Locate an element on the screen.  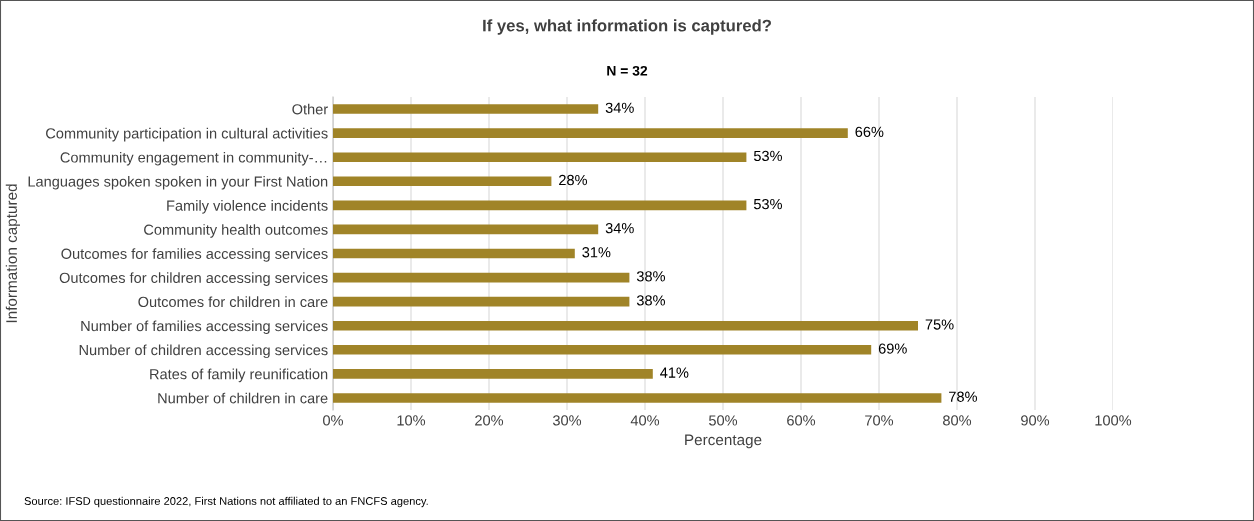
x-tick-label: 60% is located at coordinates (801, 420).